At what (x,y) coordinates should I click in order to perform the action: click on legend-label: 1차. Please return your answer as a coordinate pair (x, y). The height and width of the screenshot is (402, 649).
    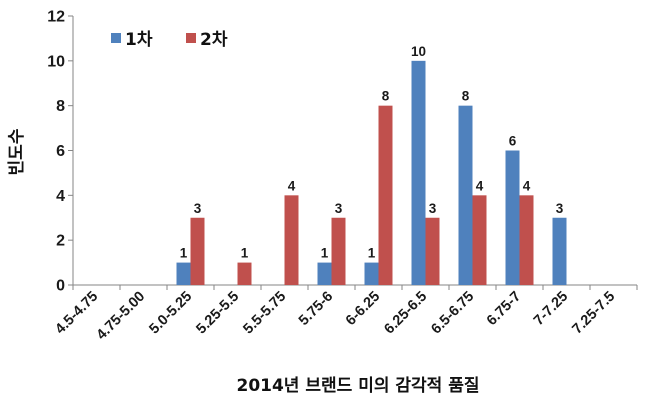
    Looking at the image, I should click on (139, 40).